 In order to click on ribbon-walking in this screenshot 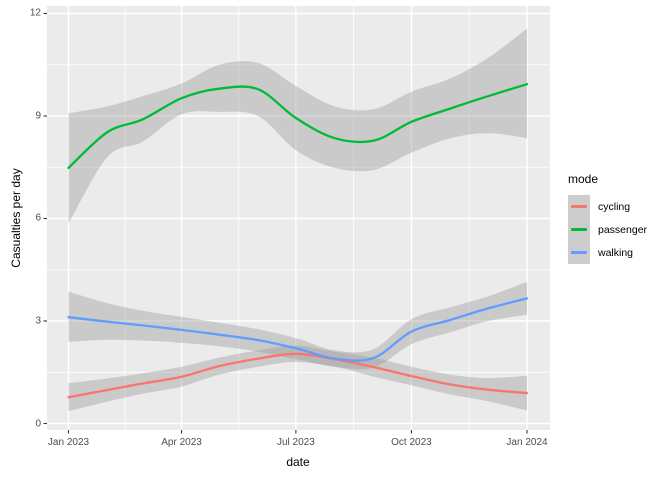, I will do `click(297, 325)`.